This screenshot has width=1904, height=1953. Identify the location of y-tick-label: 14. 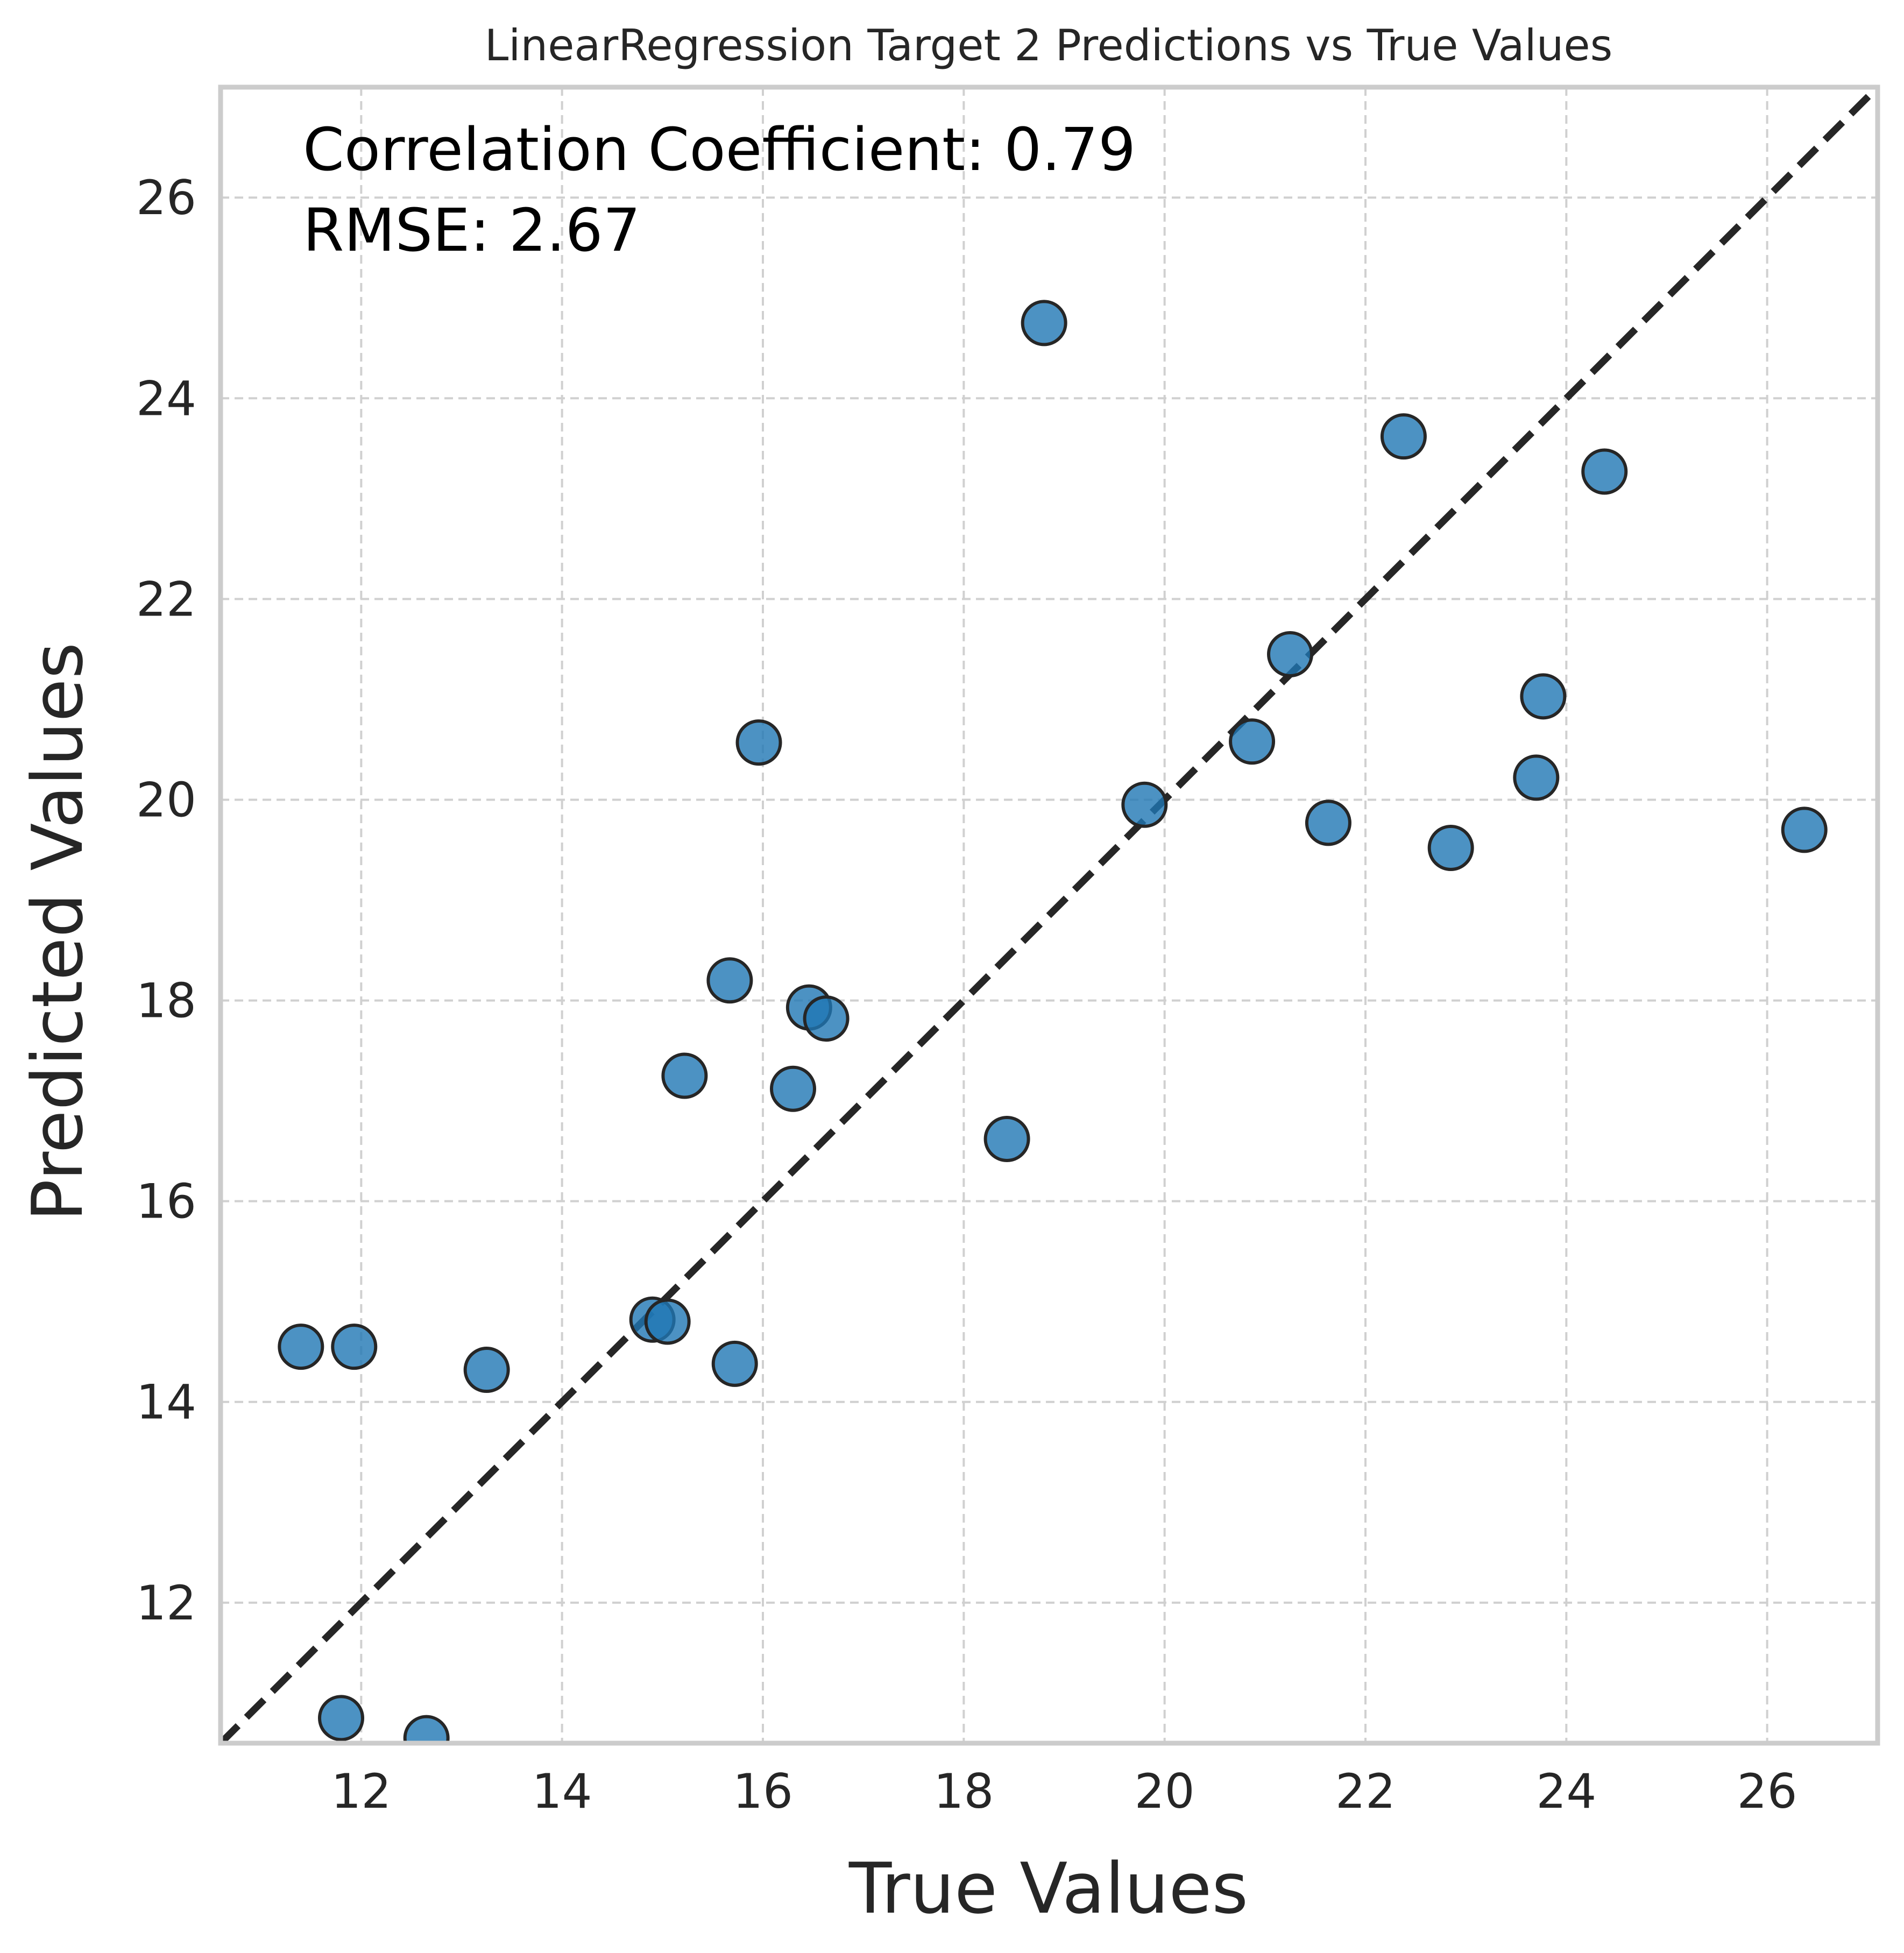
(166, 1402).